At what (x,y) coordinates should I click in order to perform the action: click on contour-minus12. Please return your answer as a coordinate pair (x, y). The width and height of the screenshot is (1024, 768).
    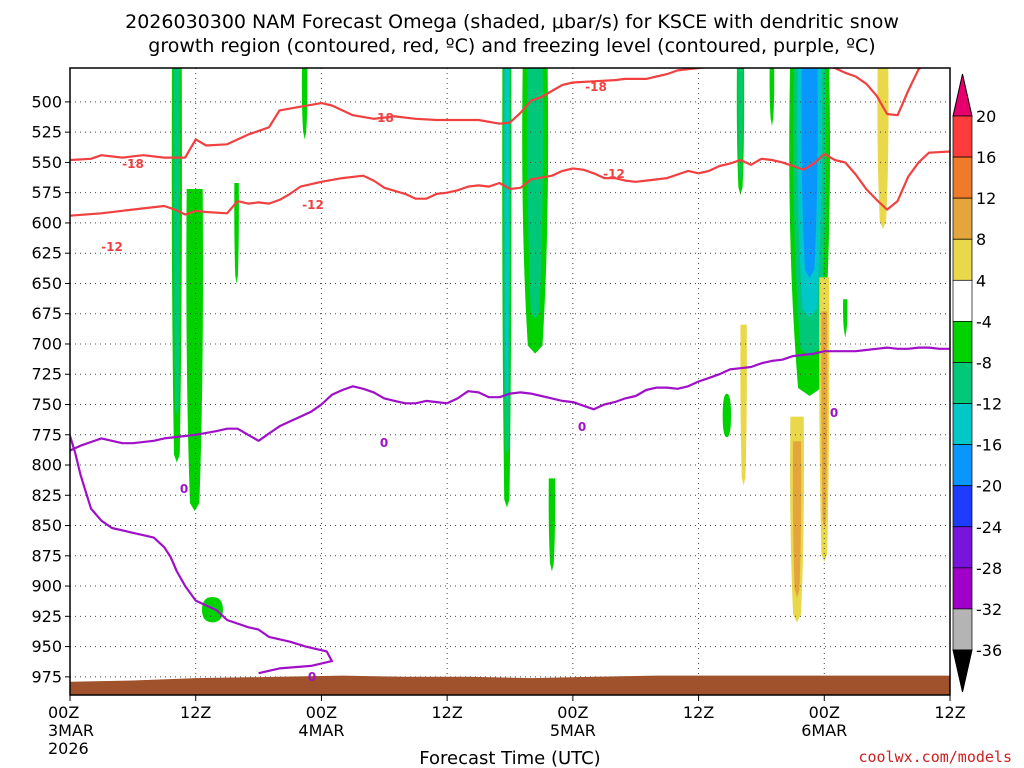
    Looking at the image, I should click on (510, 183).